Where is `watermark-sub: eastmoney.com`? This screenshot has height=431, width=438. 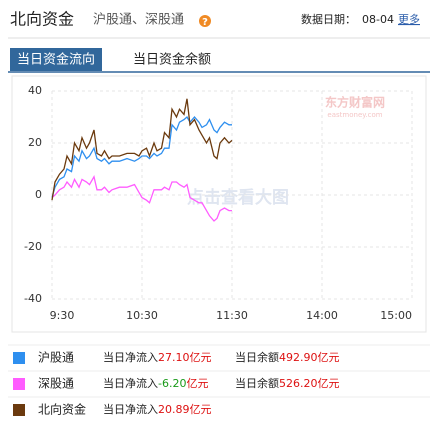 watermark-sub: eastmoney.com is located at coordinates (354, 115).